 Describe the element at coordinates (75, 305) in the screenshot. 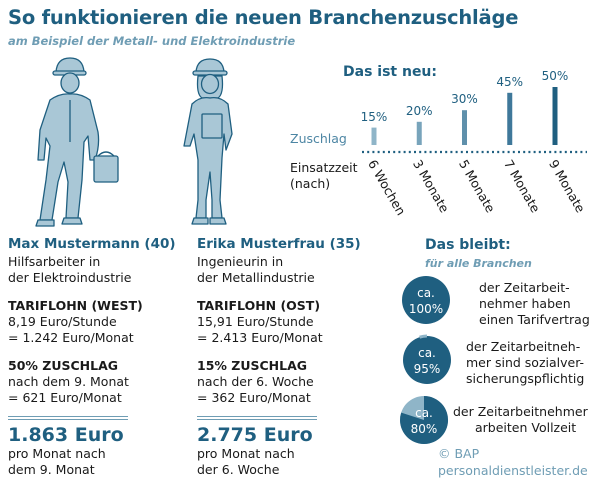

I see `tarif-title: TARIFLOHN (WEST)` at that location.